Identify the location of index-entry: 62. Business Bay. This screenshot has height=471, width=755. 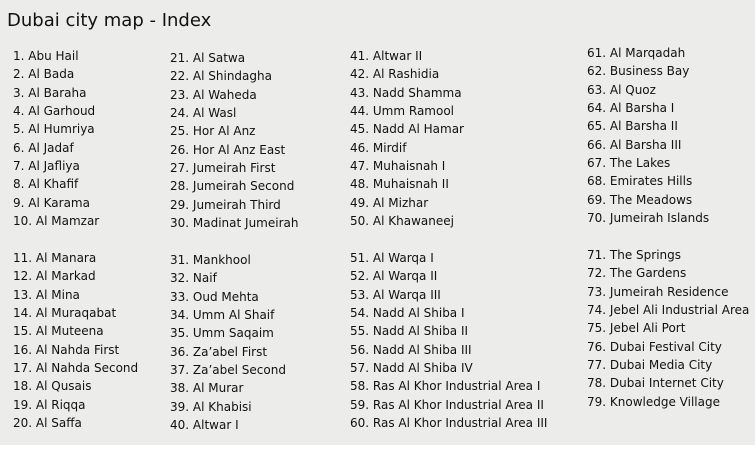
(638, 71).